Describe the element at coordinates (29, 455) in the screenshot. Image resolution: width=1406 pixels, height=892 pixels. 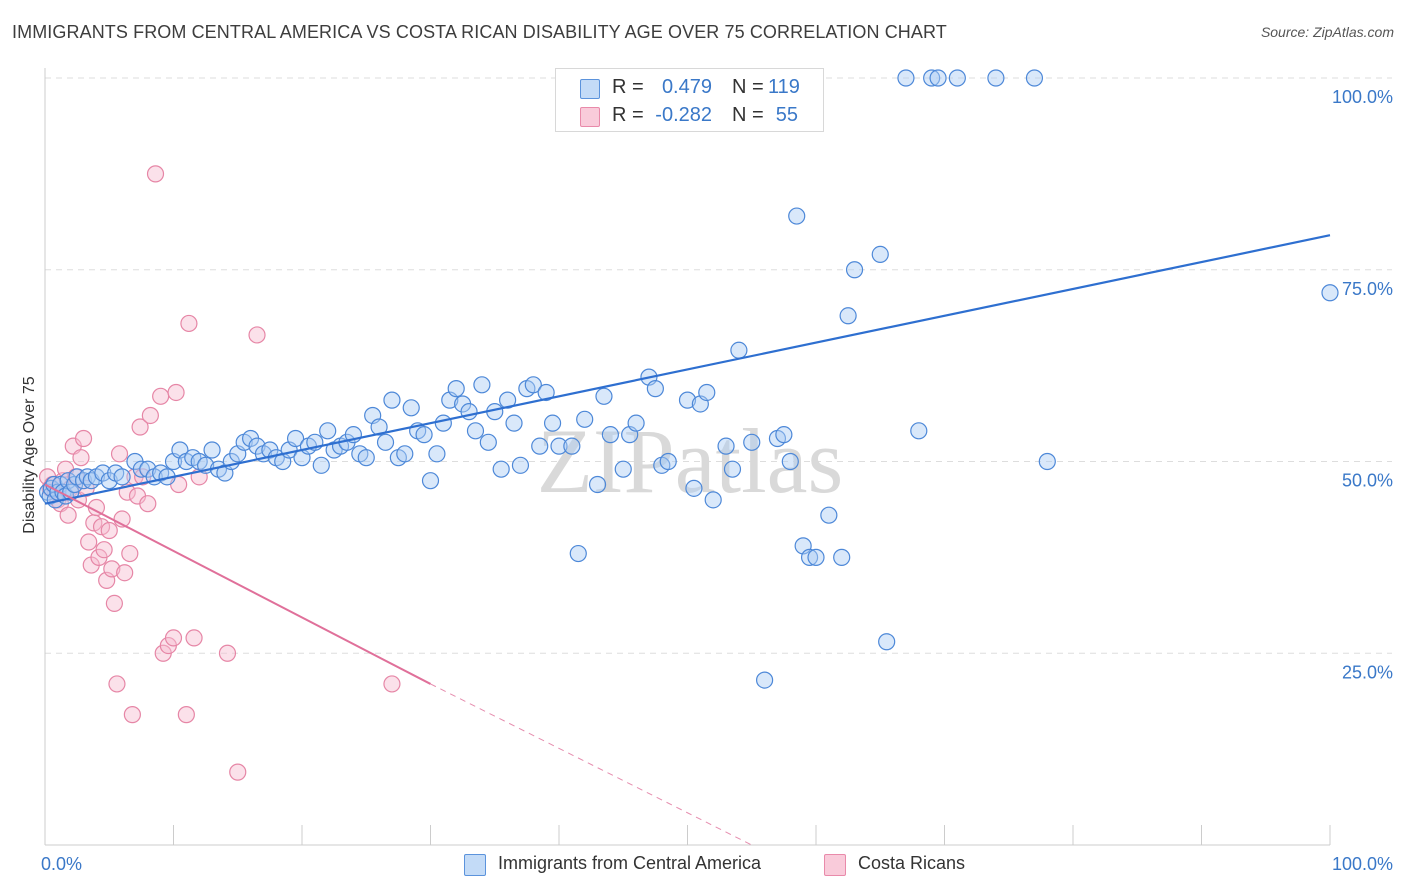
I see `y-axis-title: Disability Age Over 75` at that location.